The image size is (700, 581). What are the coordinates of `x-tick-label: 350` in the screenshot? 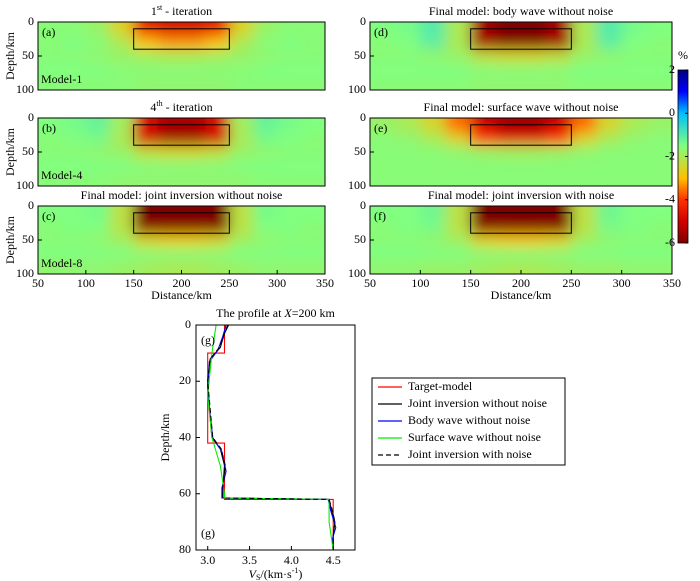 It's located at (672, 283).